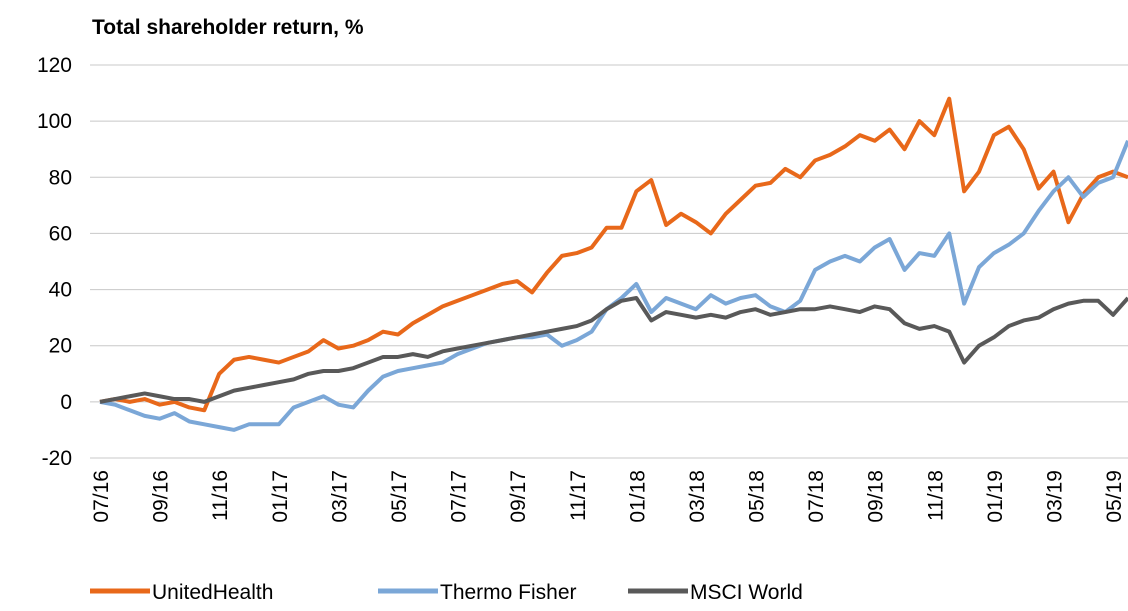  Describe the element at coordinates (60, 346) in the screenshot. I see `y-tick-label: 20` at that location.